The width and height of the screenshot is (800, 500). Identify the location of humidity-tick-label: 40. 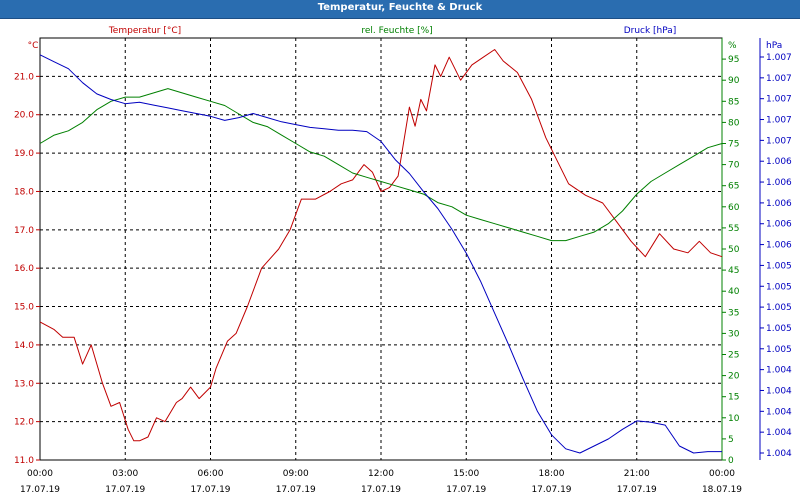
(734, 292).